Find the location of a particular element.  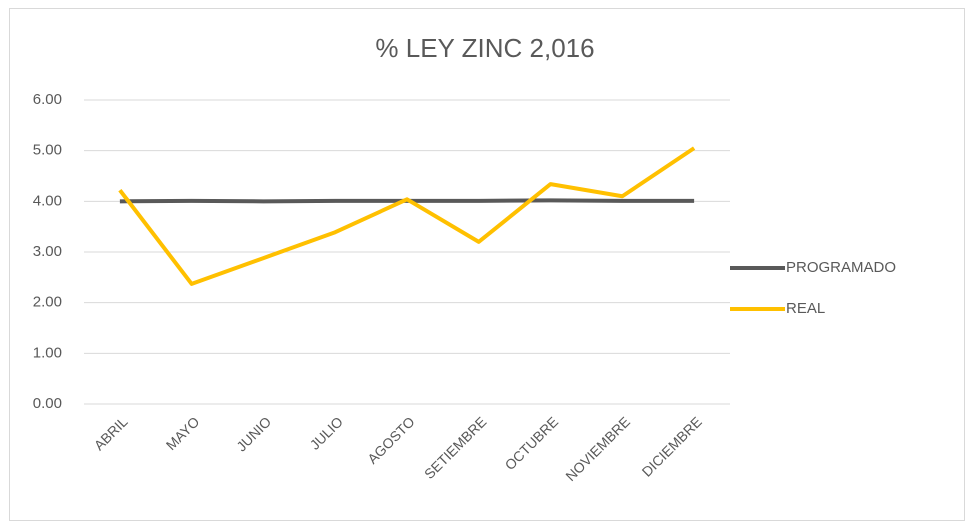

chart-title: % LEY ZINC 2,016 is located at coordinates (484, 48).